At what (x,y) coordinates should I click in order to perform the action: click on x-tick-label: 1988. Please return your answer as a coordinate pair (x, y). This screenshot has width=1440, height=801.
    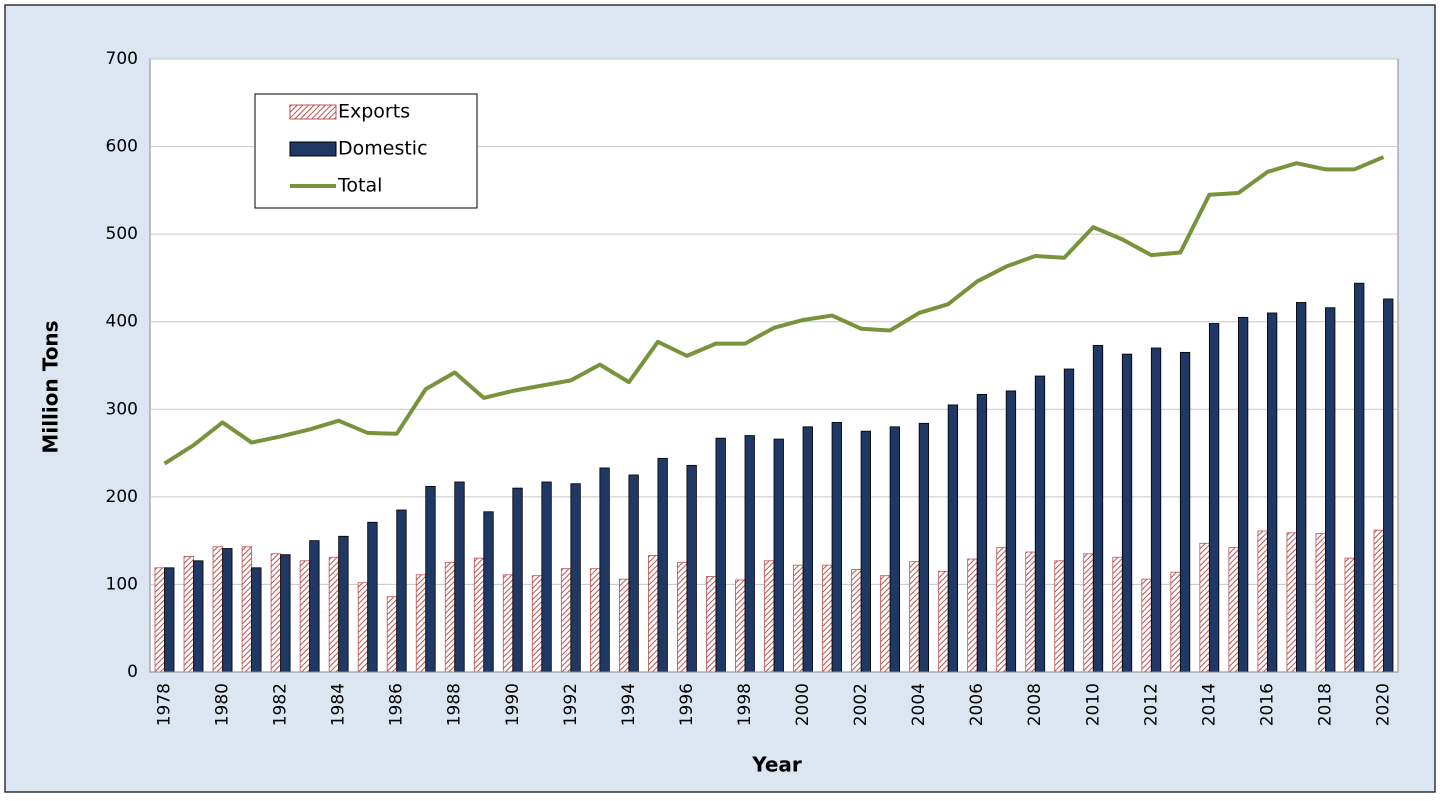
    Looking at the image, I should click on (455, 704).